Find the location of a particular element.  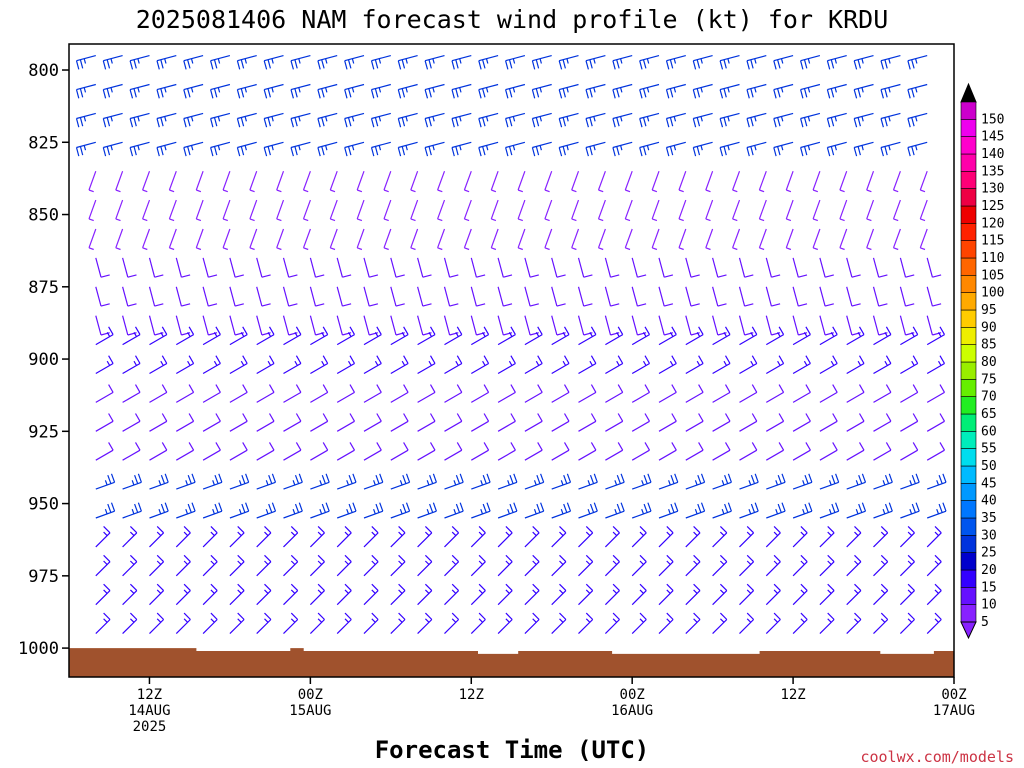

x-tick-label: 00Z is located at coordinates (310, 695).